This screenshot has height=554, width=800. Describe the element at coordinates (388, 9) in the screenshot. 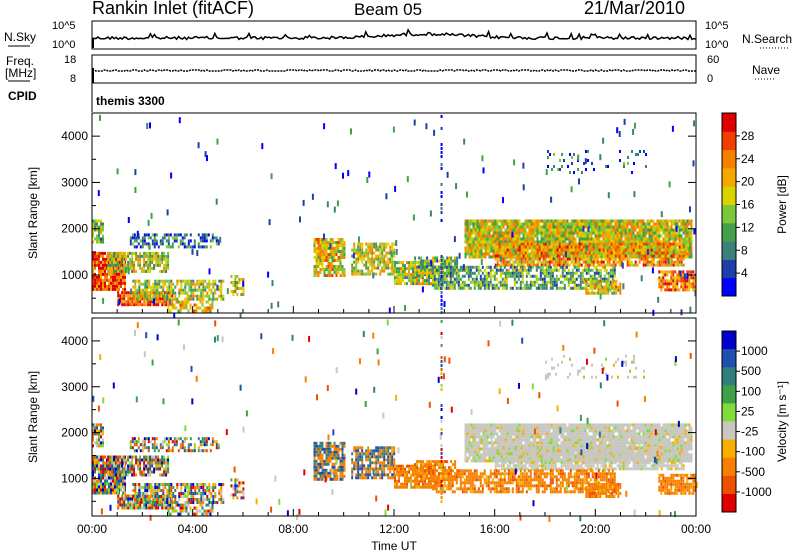

I see `beam-title: Beam 05` at that location.